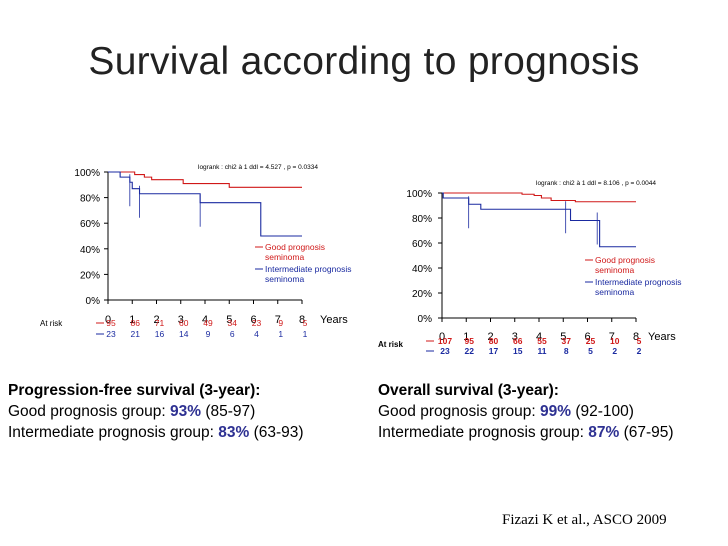  Describe the element at coordinates (466, 337) in the screenshot. I see `os-x-tick-label: 1` at that location.